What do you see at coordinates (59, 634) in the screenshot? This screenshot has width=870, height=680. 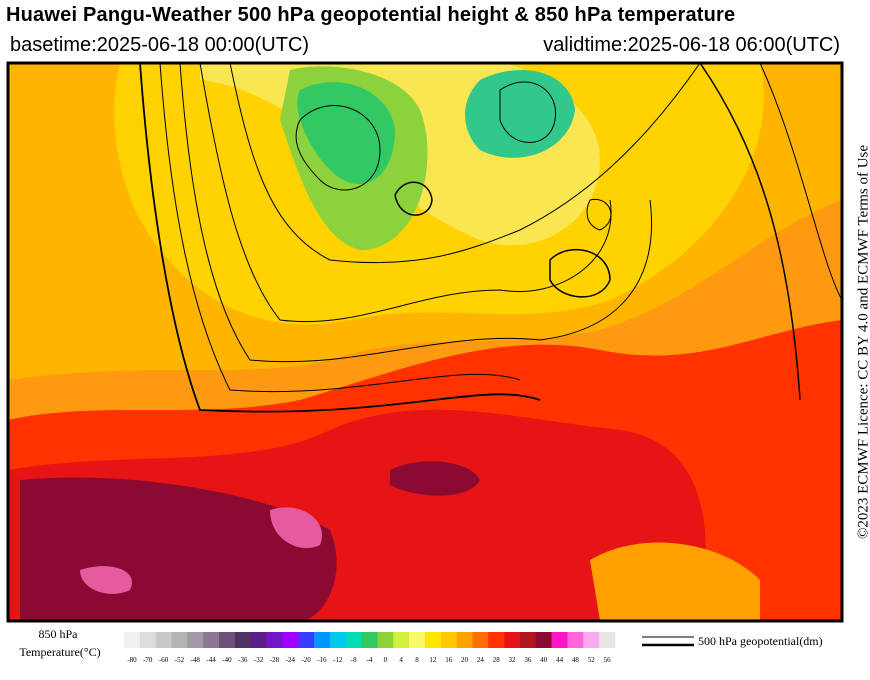 I see `legend-title: 850 hPa` at bounding box center [59, 634].